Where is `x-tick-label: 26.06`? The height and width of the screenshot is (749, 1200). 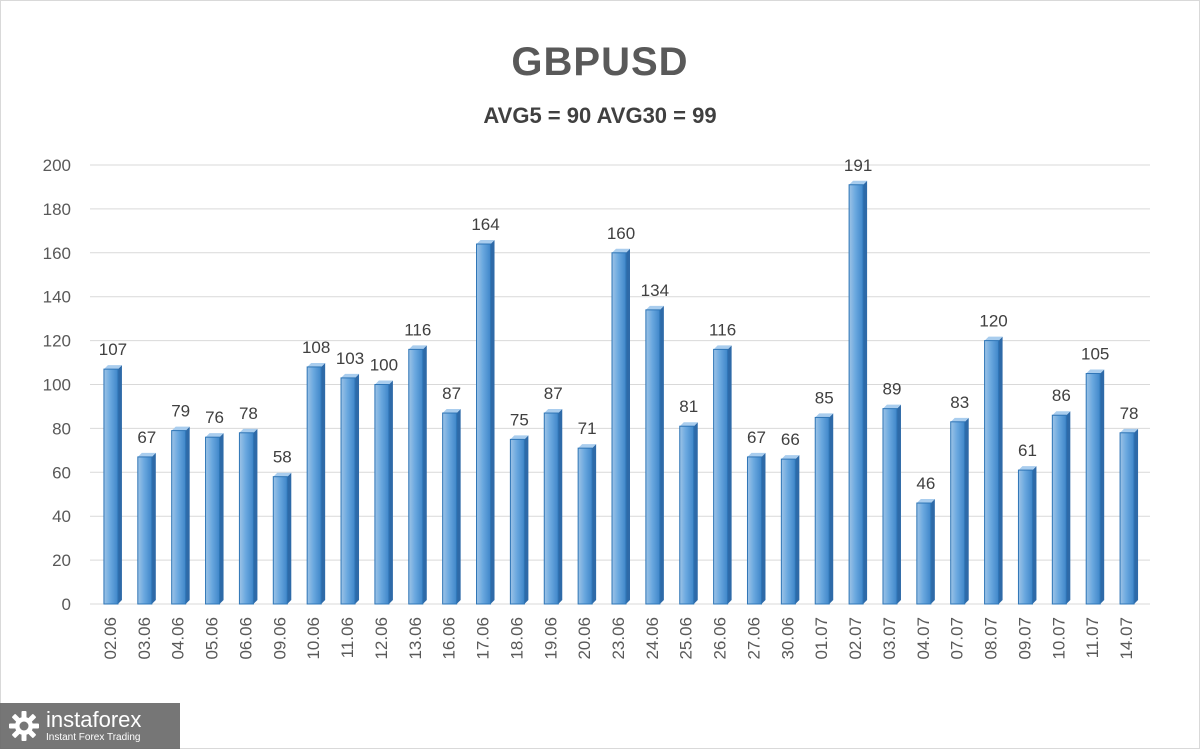 x-tick-label: 26.06 is located at coordinates (720, 638).